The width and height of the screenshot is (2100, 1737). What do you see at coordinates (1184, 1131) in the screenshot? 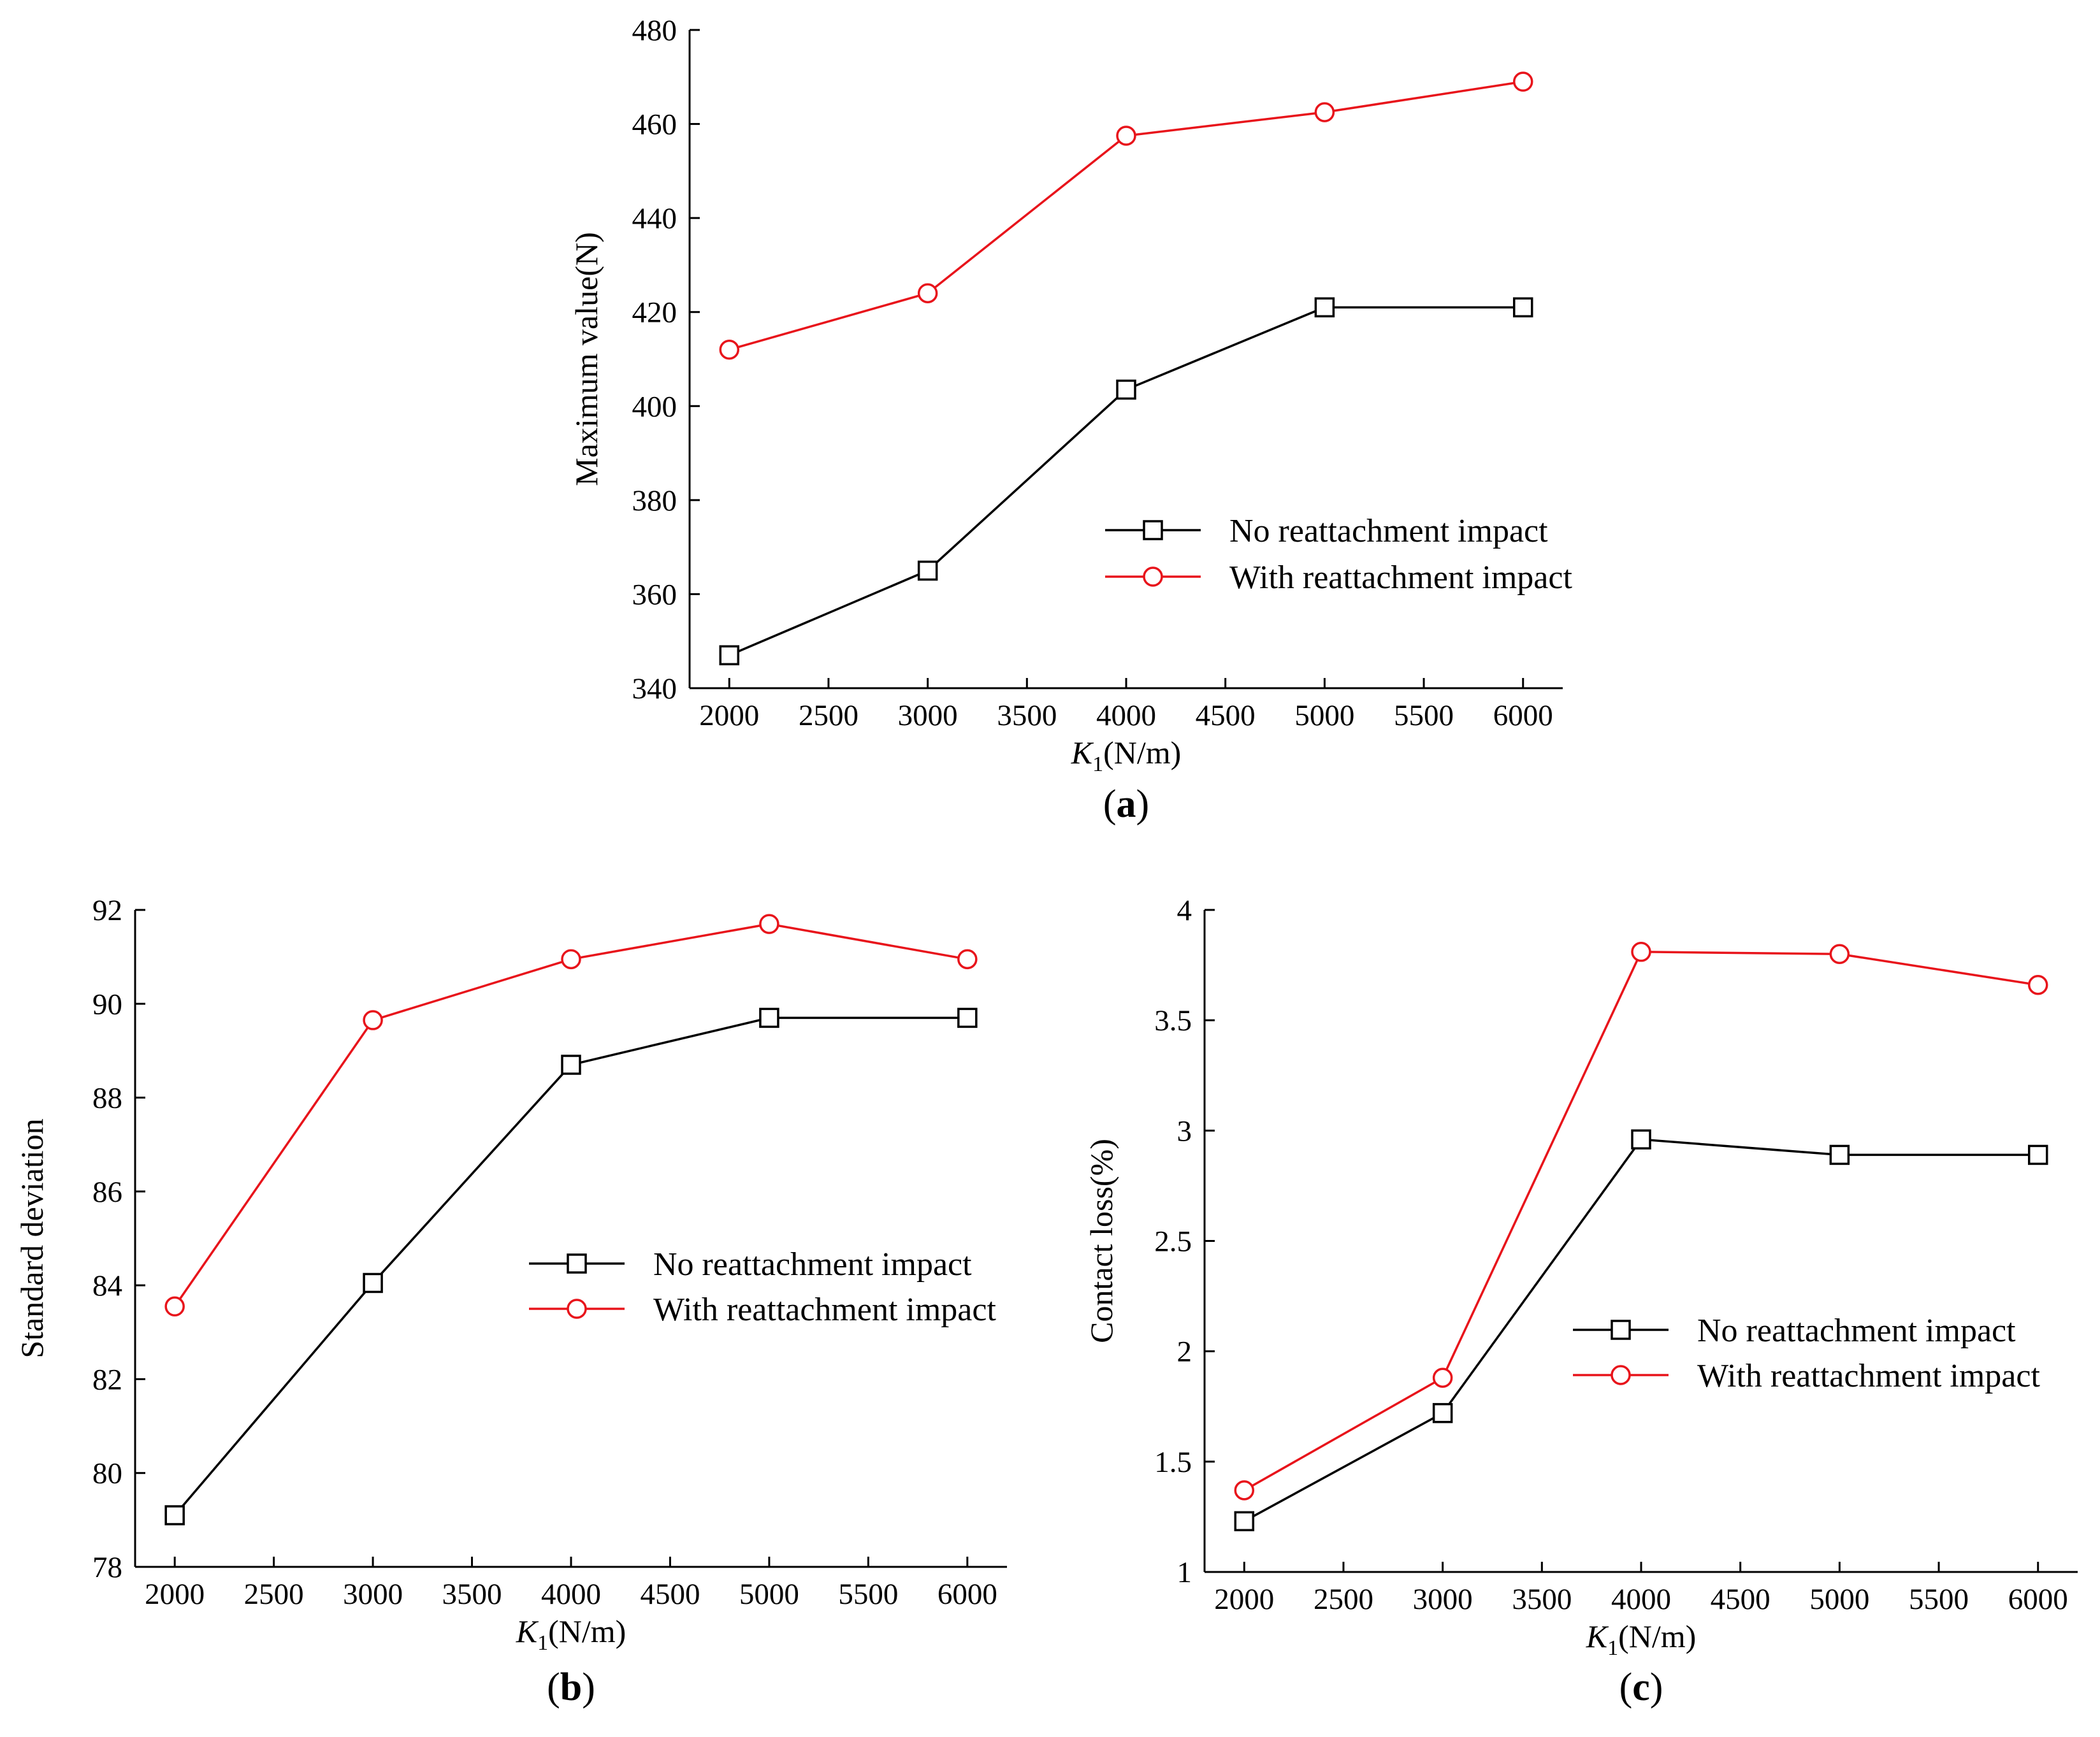
I see `y-tick-label: 3` at bounding box center [1184, 1131].